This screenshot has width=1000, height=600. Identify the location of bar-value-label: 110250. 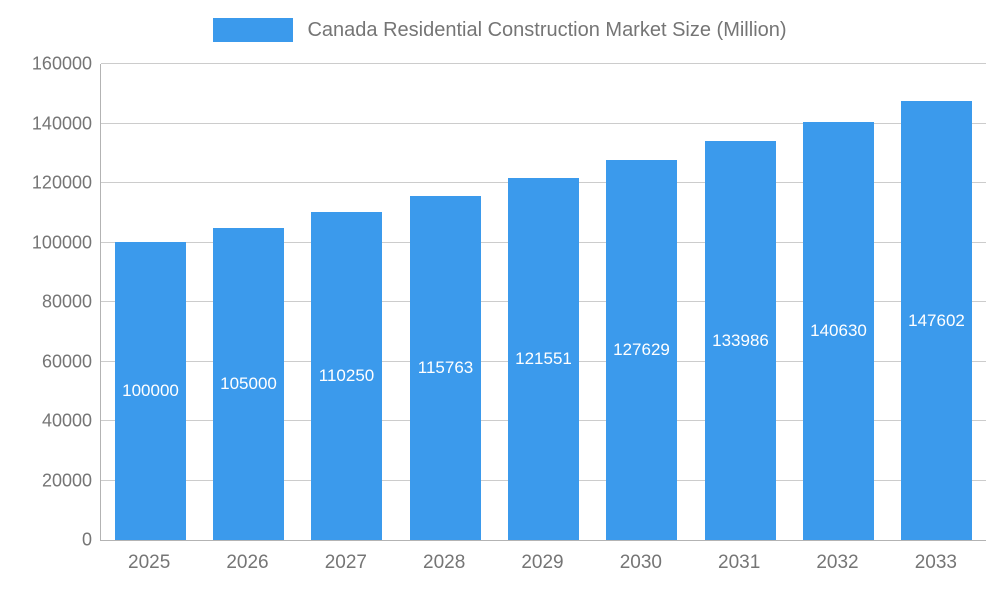
(346, 375).